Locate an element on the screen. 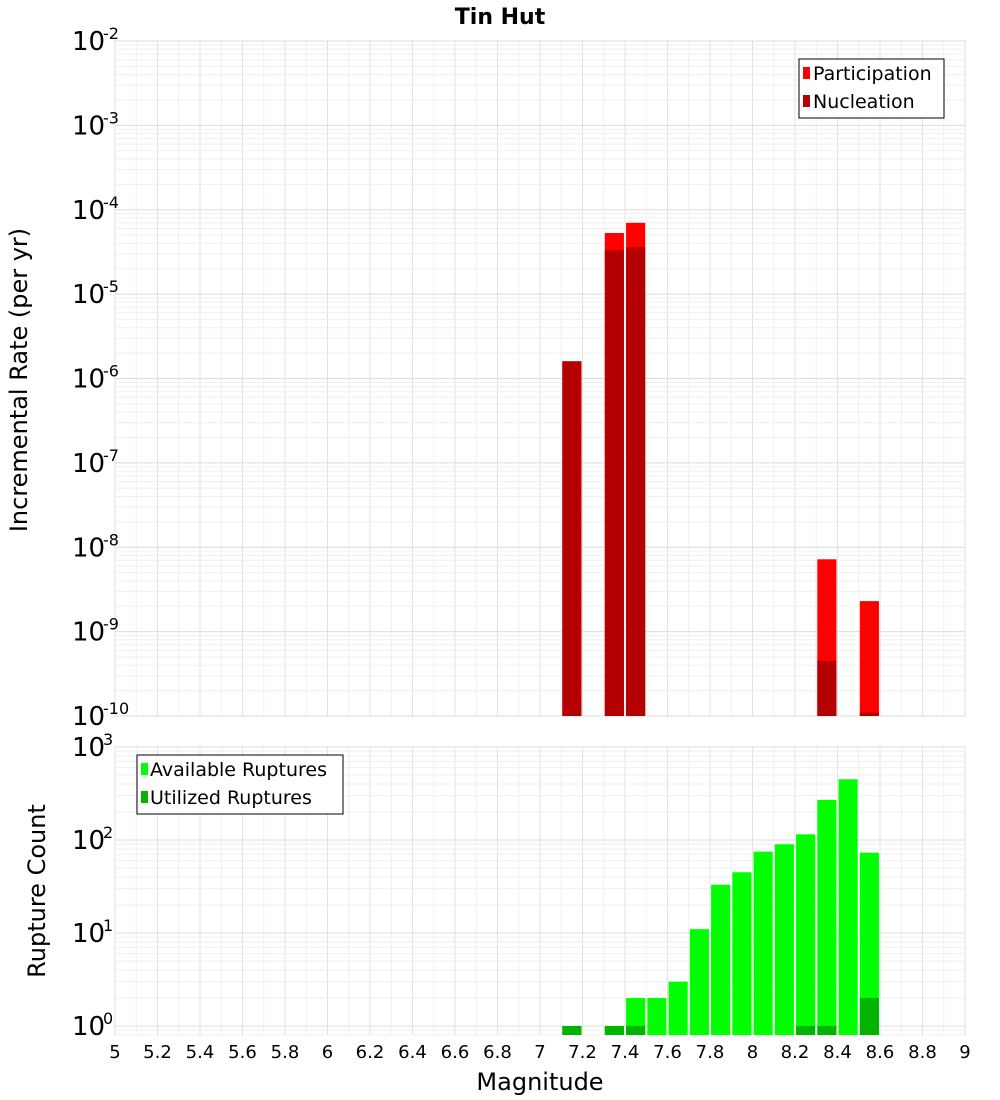  legend-label-nucleation: Nucleation is located at coordinates (864, 102).